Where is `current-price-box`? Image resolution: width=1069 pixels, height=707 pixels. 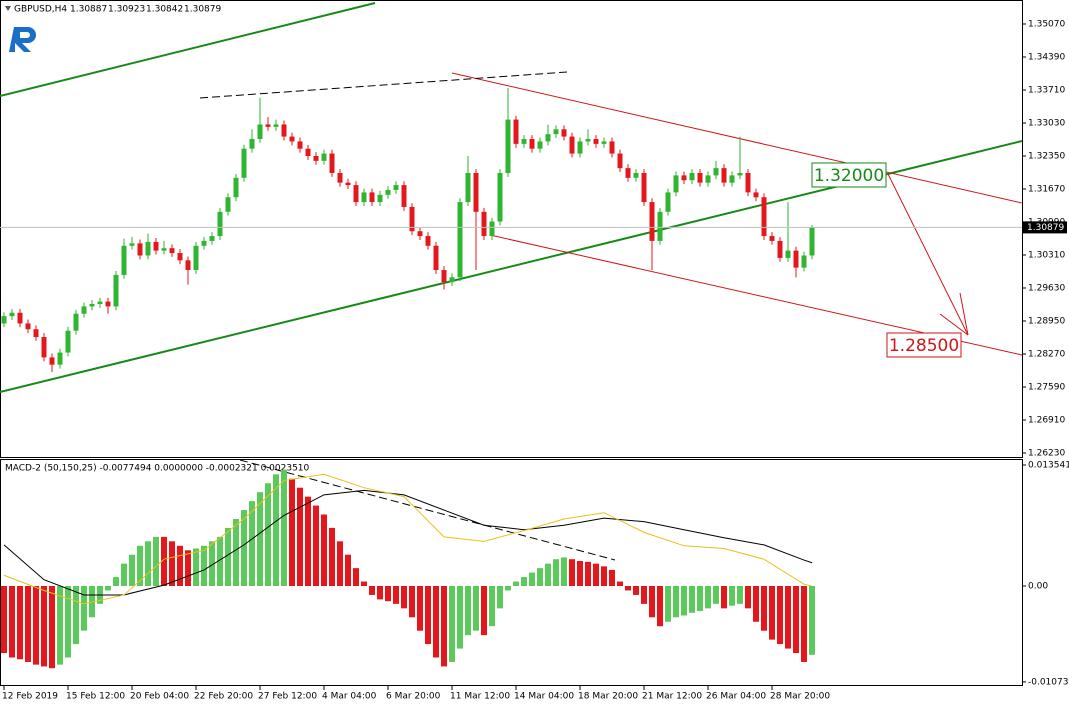 current-price-box is located at coordinates (1045, 227).